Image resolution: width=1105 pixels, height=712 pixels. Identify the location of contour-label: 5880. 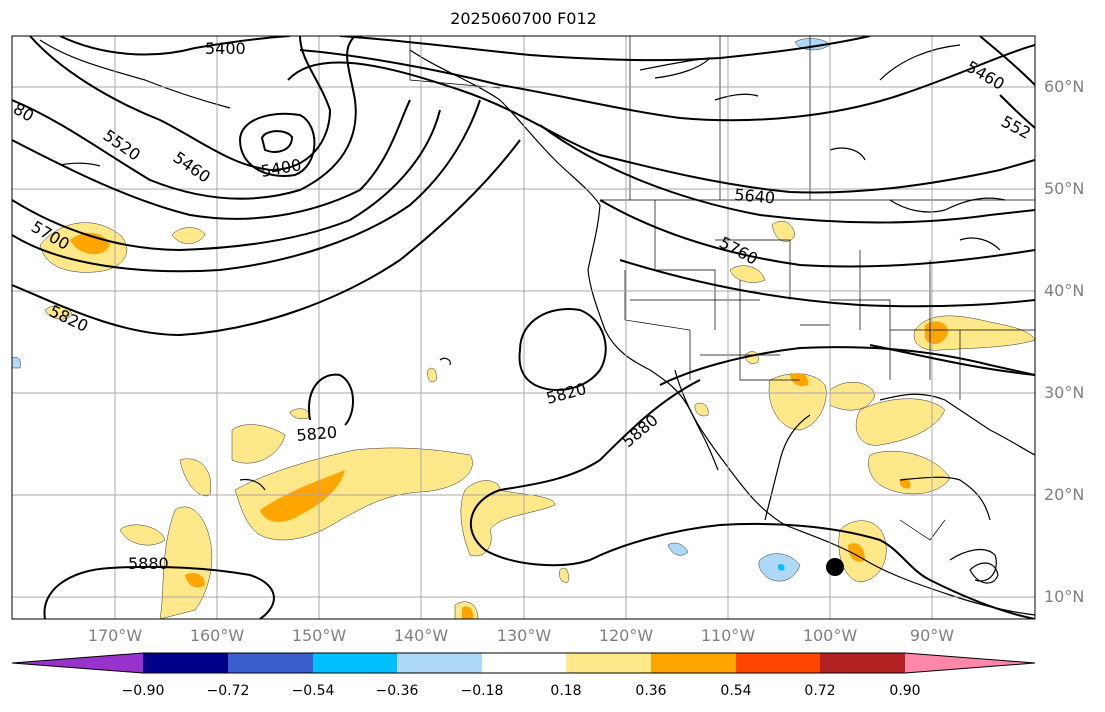
(148, 563).